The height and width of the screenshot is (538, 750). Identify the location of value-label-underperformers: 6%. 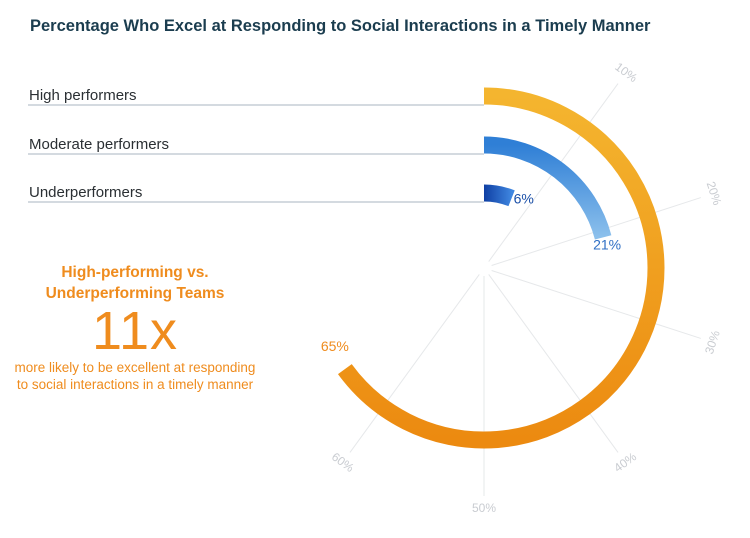
(524, 198).